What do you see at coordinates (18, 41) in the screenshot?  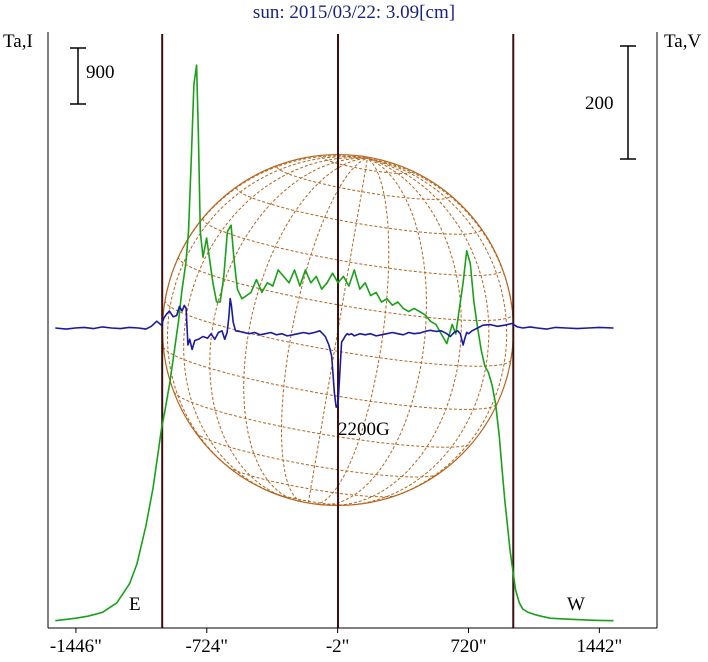 I see `left-axis-label: Ta,I` at bounding box center [18, 41].